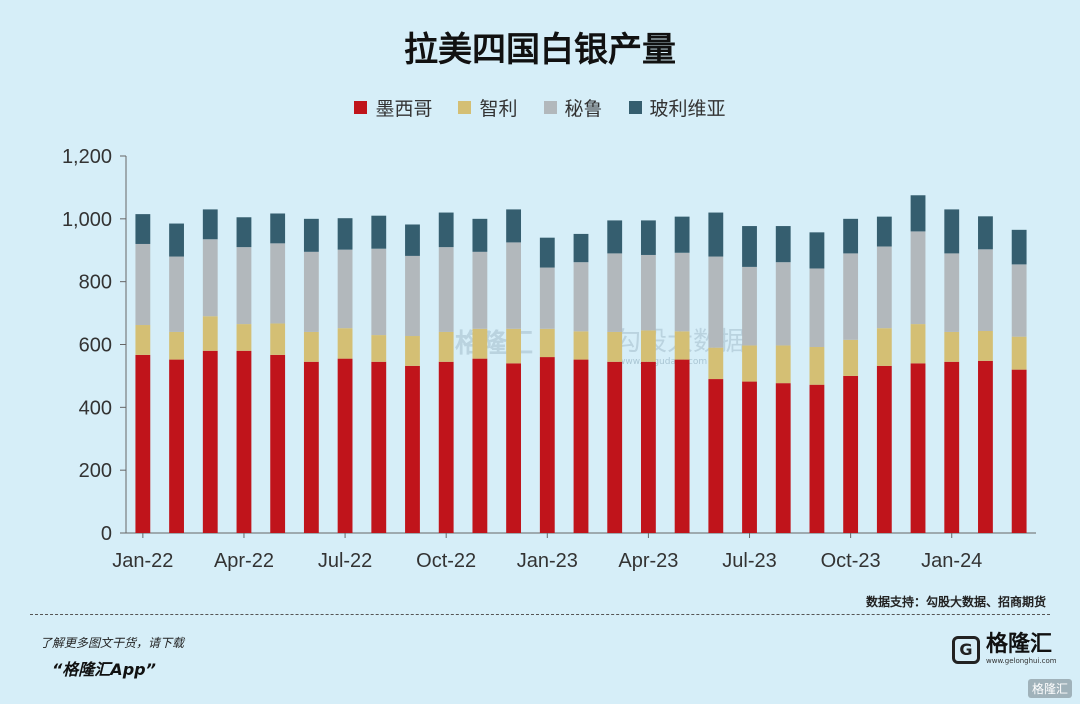  What do you see at coordinates (951, 561) in the screenshot?
I see `x-tick-label: Jan-24` at bounding box center [951, 561].